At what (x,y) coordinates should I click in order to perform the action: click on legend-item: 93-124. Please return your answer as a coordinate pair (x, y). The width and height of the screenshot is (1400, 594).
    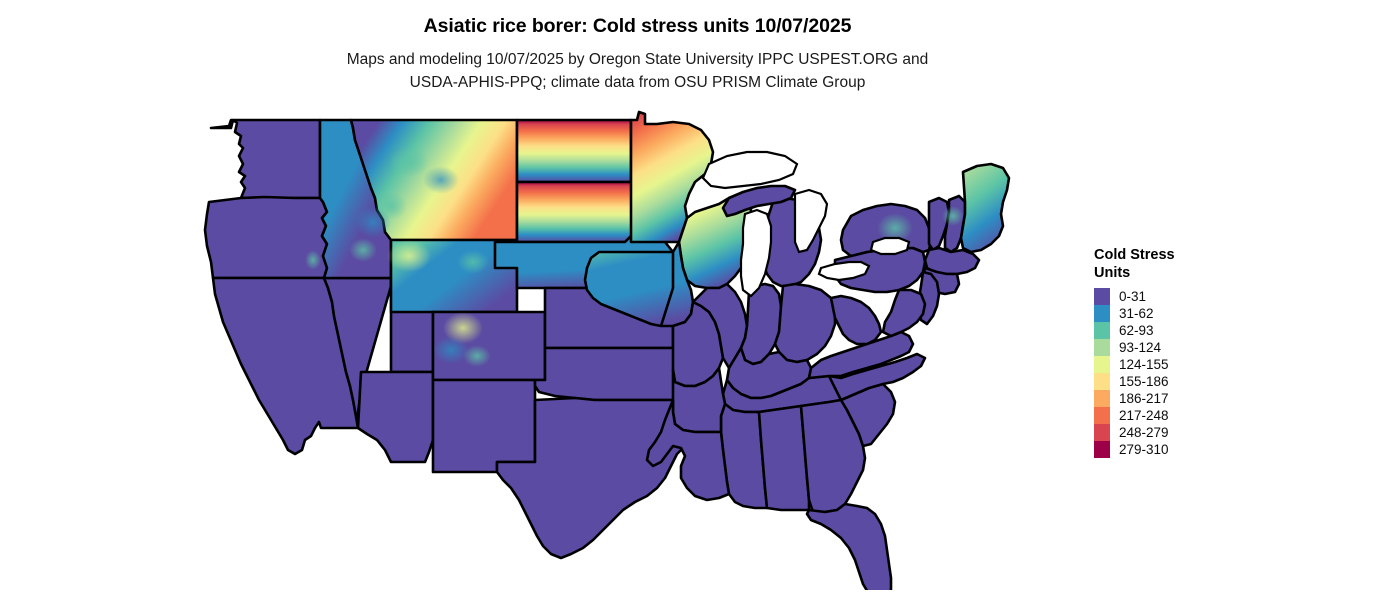
    Looking at the image, I should click on (1189, 348).